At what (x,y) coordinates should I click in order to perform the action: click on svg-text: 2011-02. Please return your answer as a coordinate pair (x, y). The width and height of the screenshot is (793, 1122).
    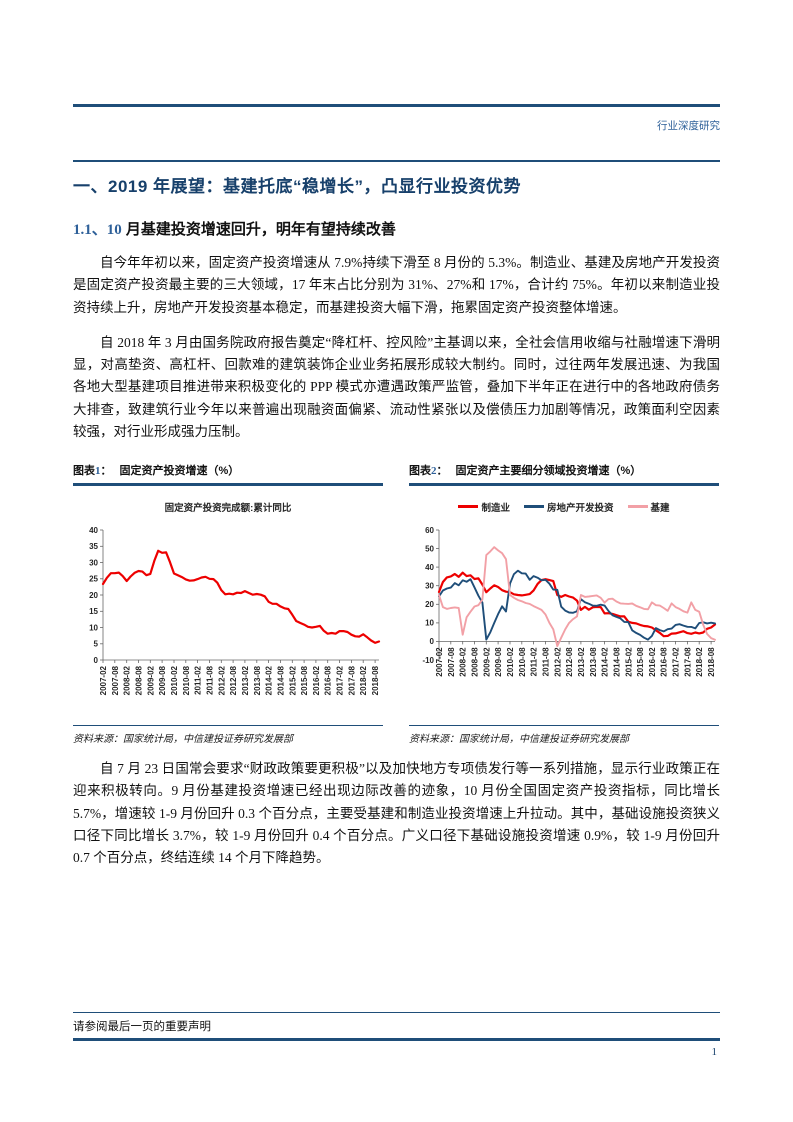
    Looking at the image, I should click on (198, 679).